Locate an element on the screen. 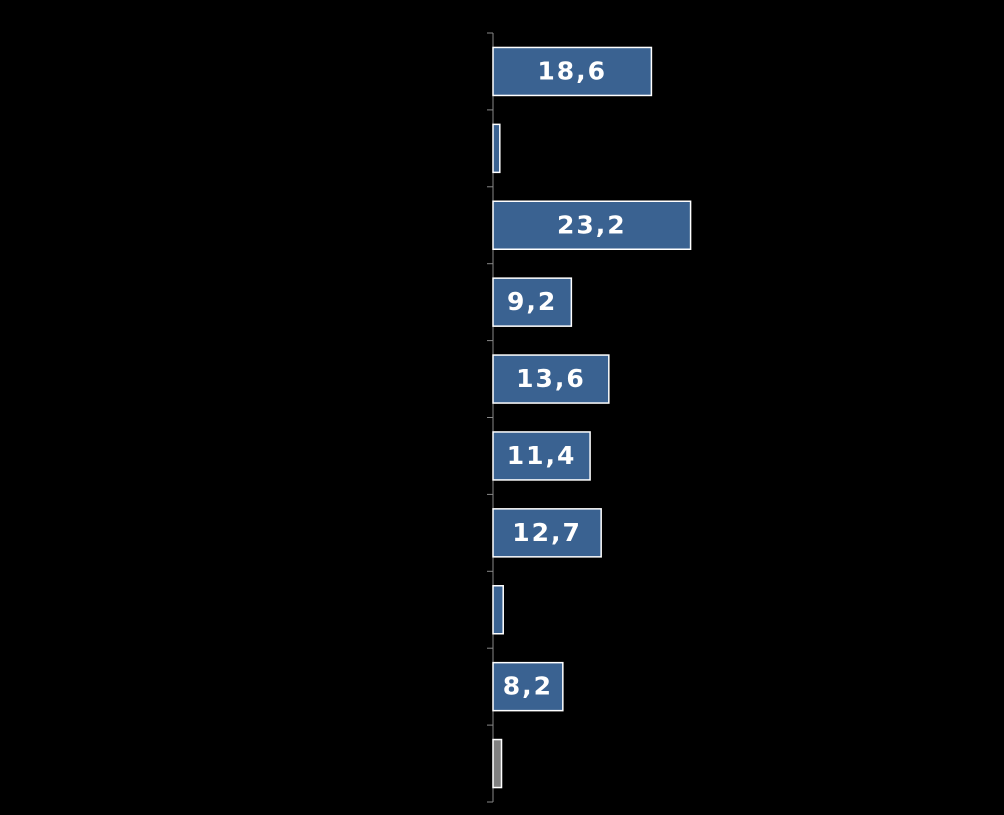  data-label: 8,2 is located at coordinates (528, 686).